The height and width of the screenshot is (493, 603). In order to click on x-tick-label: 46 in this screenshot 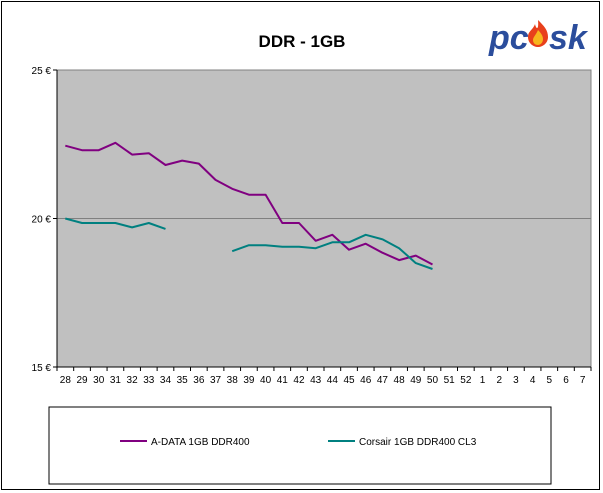, I will do `click(366, 380)`.